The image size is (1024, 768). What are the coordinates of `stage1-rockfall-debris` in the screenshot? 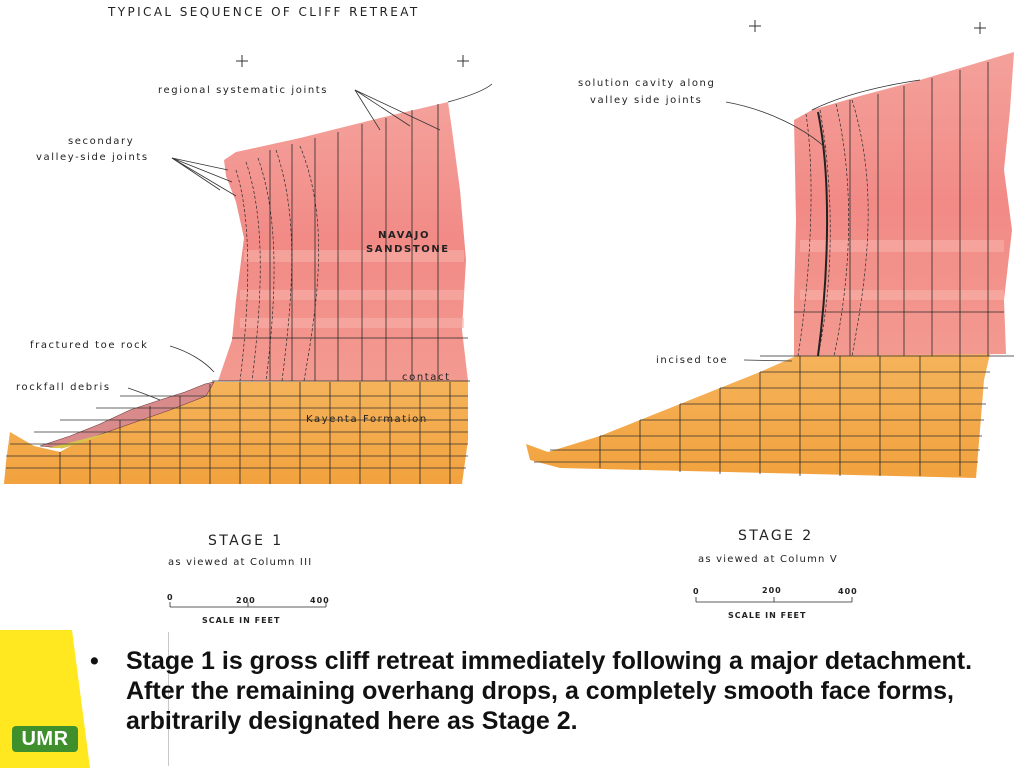 It's located at (127, 415).